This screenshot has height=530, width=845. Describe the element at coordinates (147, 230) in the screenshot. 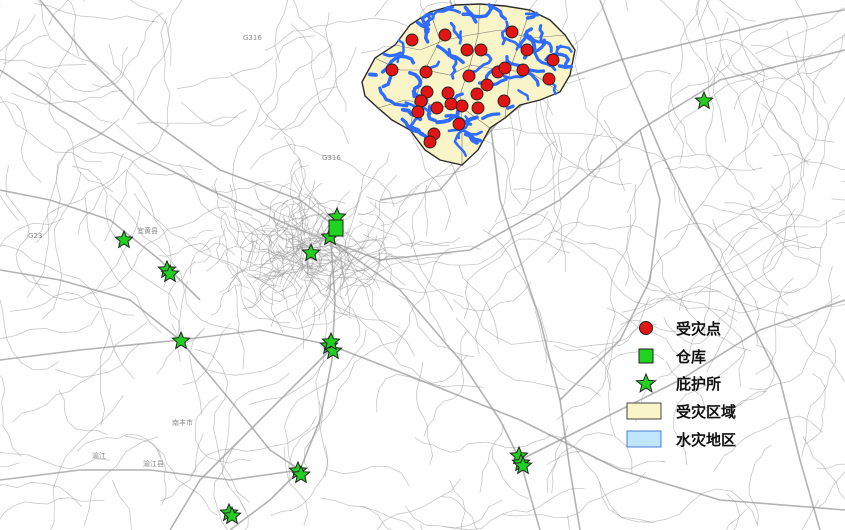

I see `map-label: 宜黄县` at that location.